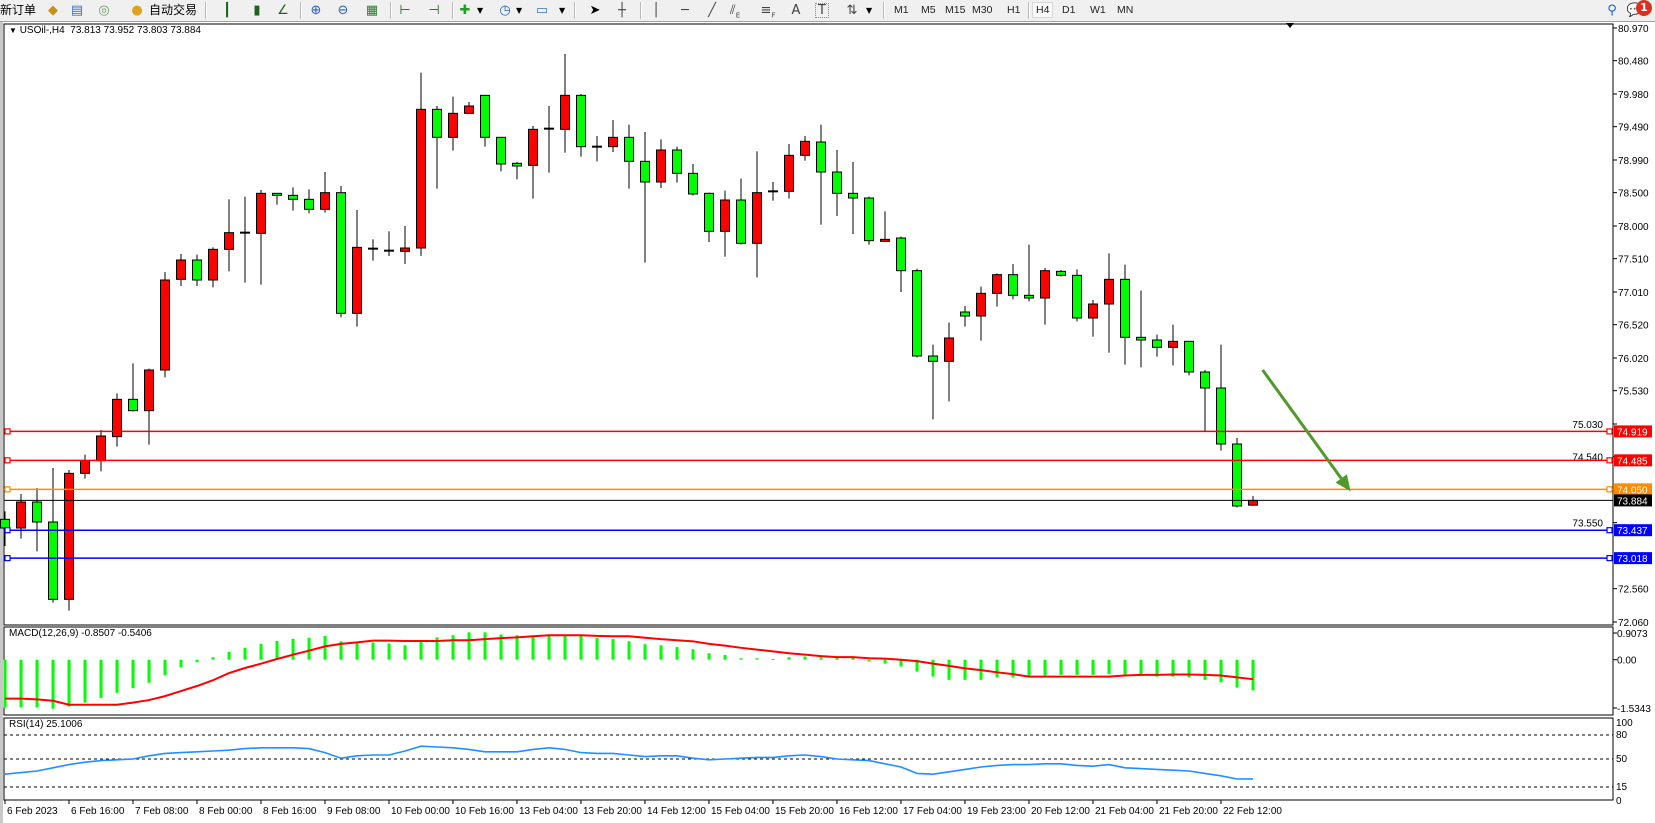 The image size is (1655, 823). I want to click on terminal-icon: ▤, so click(77, 10).